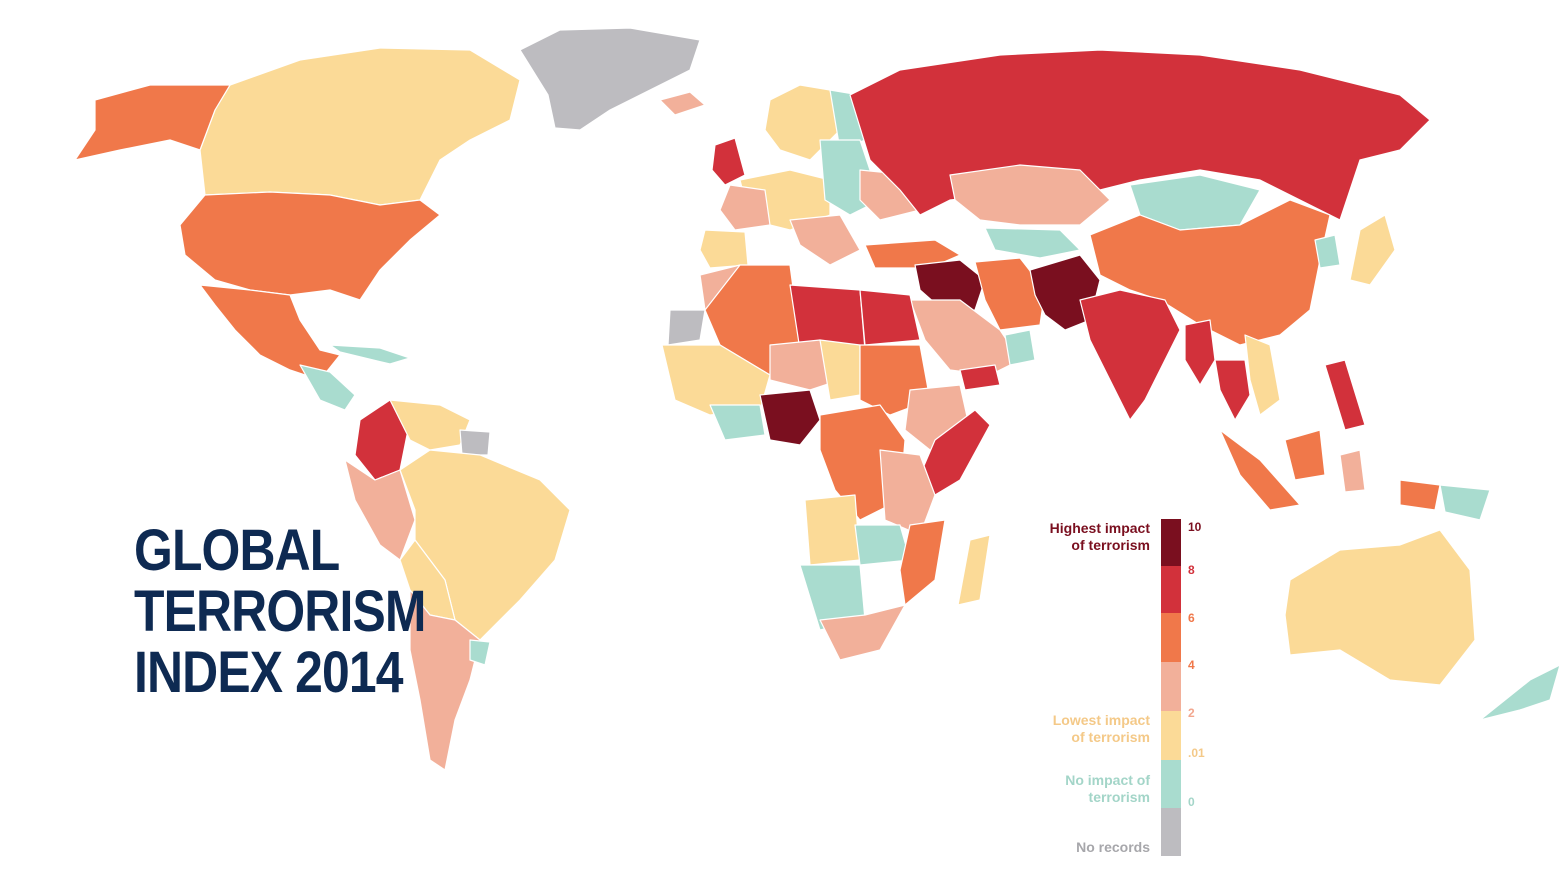 The height and width of the screenshot is (879, 1565). Describe the element at coordinates (1262, 375) in the screenshot. I see `region-indochina` at that location.